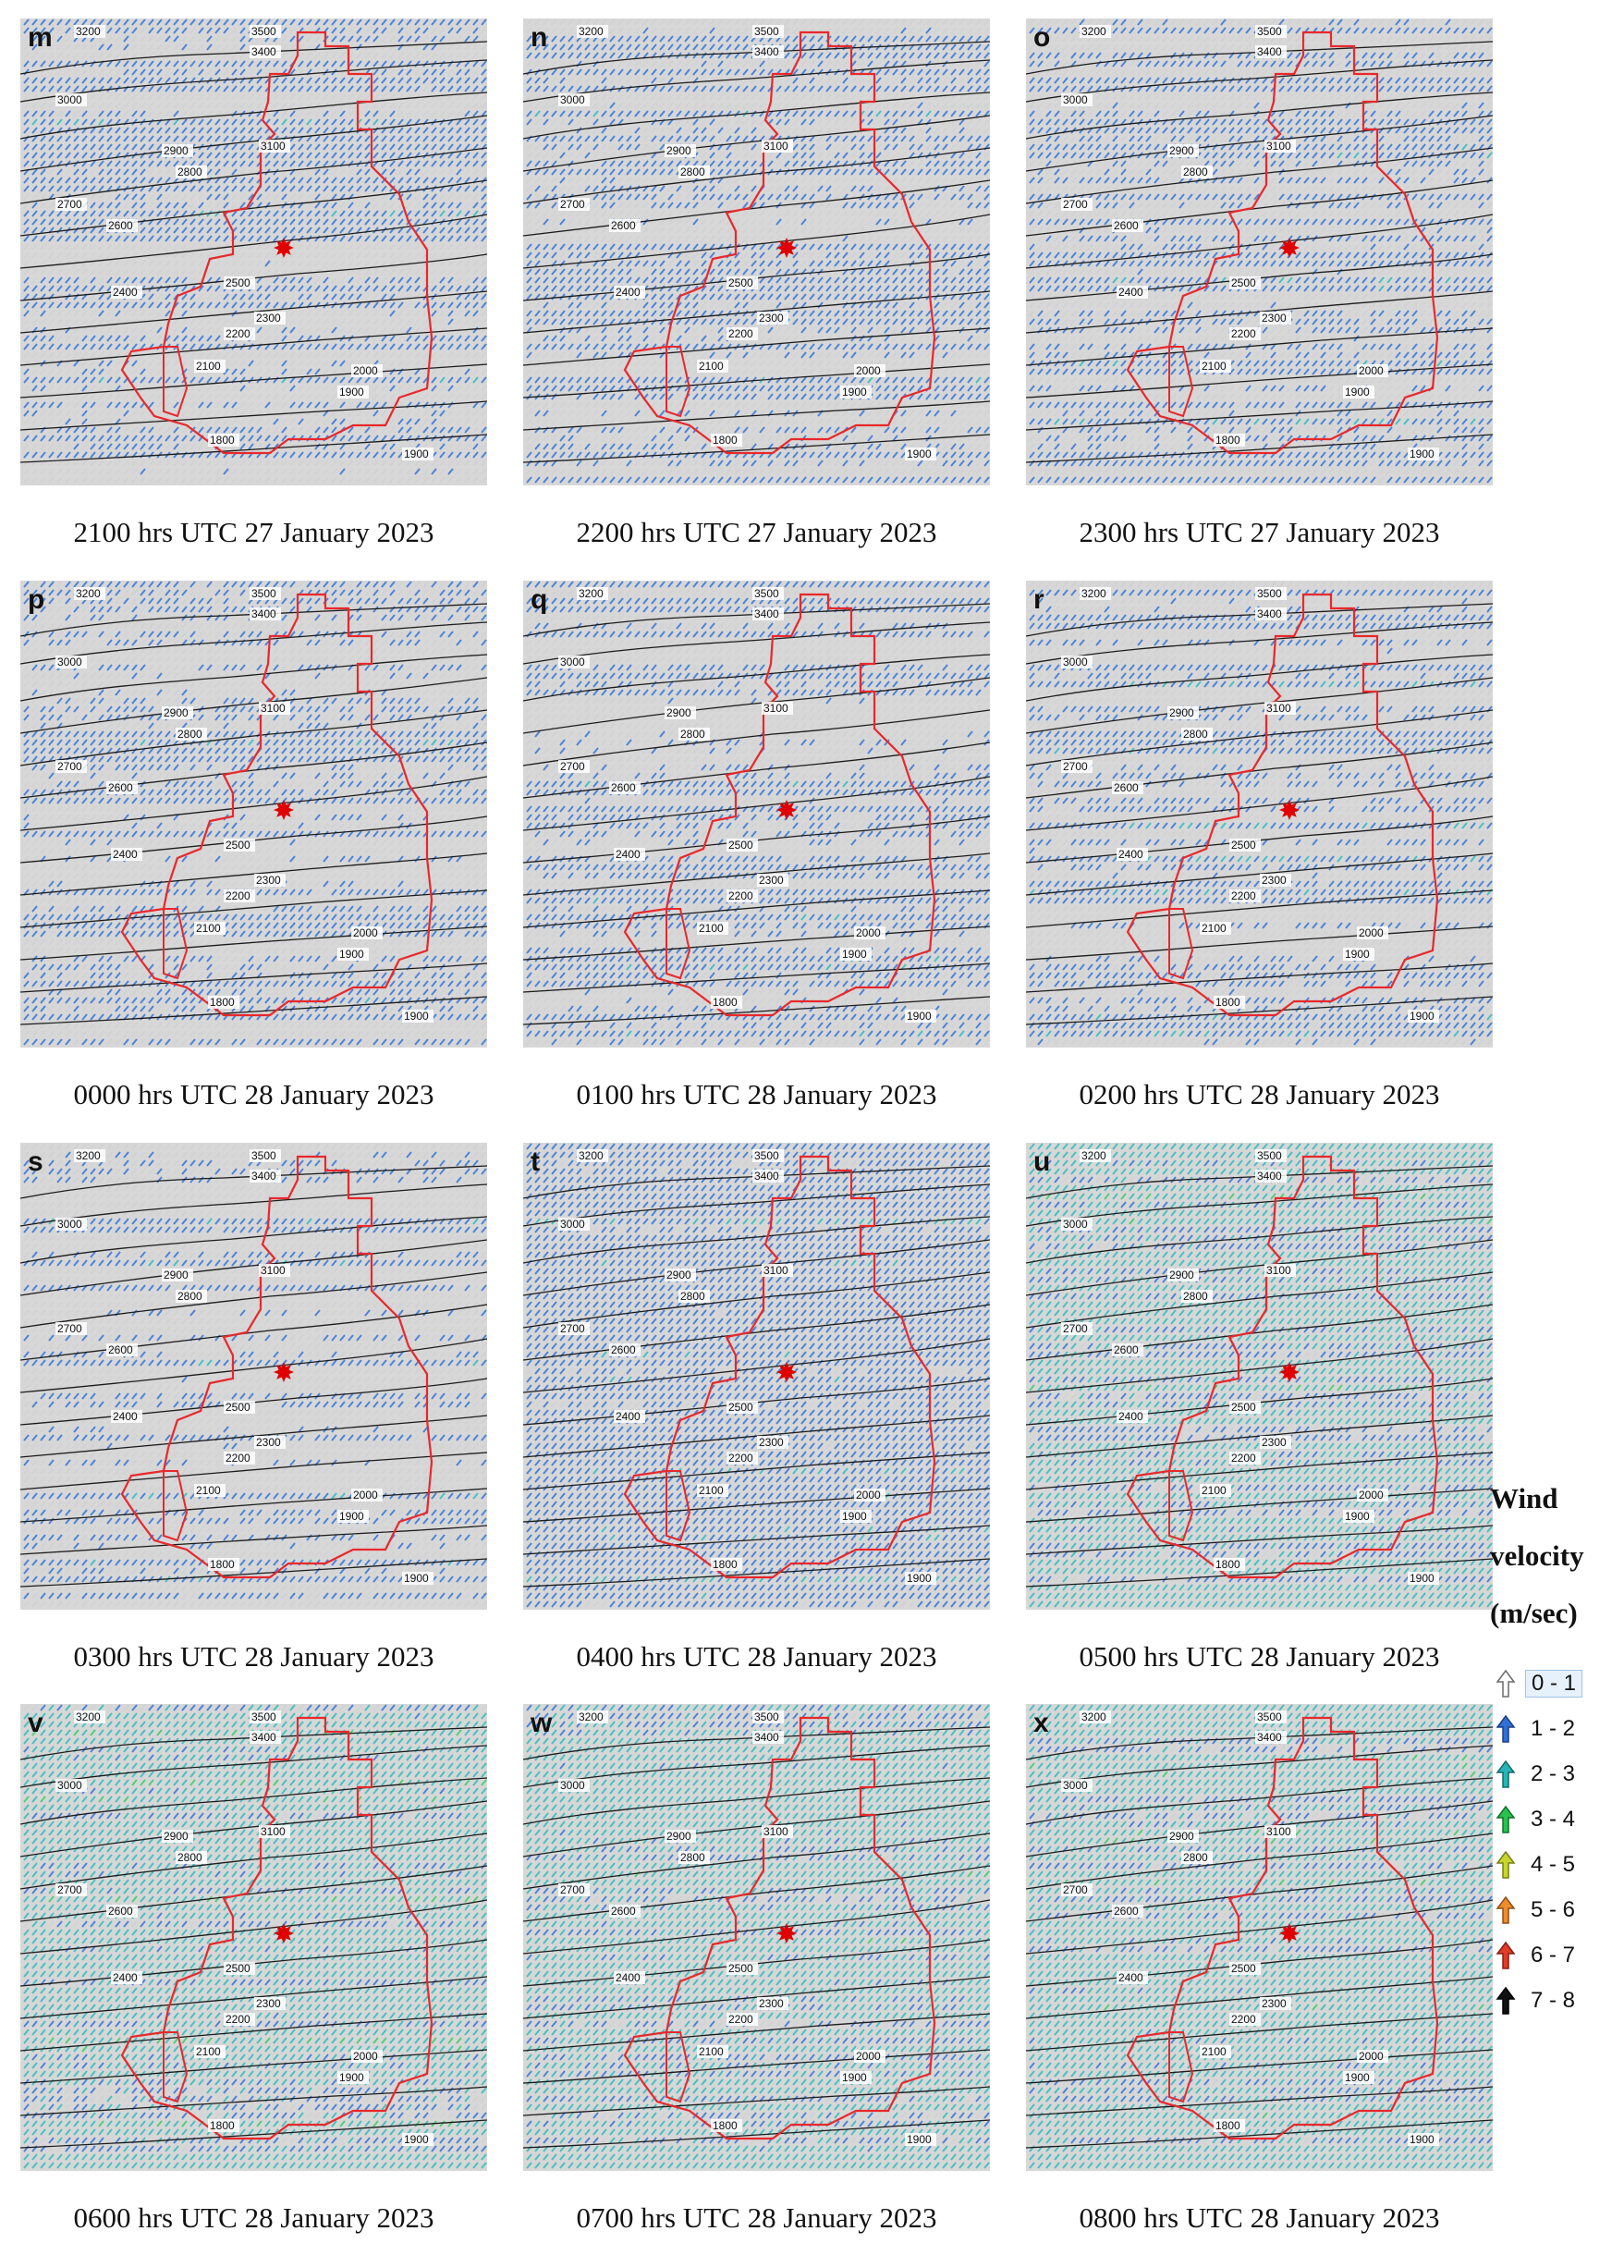  I want to click on legend-label: 7 - 8, so click(1553, 2001).